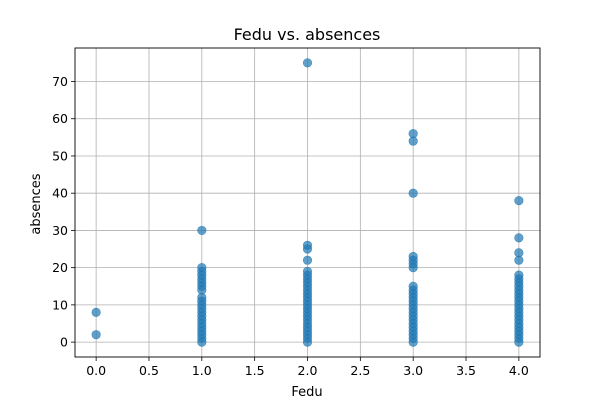 The image size is (600, 400). What do you see at coordinates (306, 392) in the screenshot?
I see `x-axis-label: Fedu` at bounding box center [306, 392].